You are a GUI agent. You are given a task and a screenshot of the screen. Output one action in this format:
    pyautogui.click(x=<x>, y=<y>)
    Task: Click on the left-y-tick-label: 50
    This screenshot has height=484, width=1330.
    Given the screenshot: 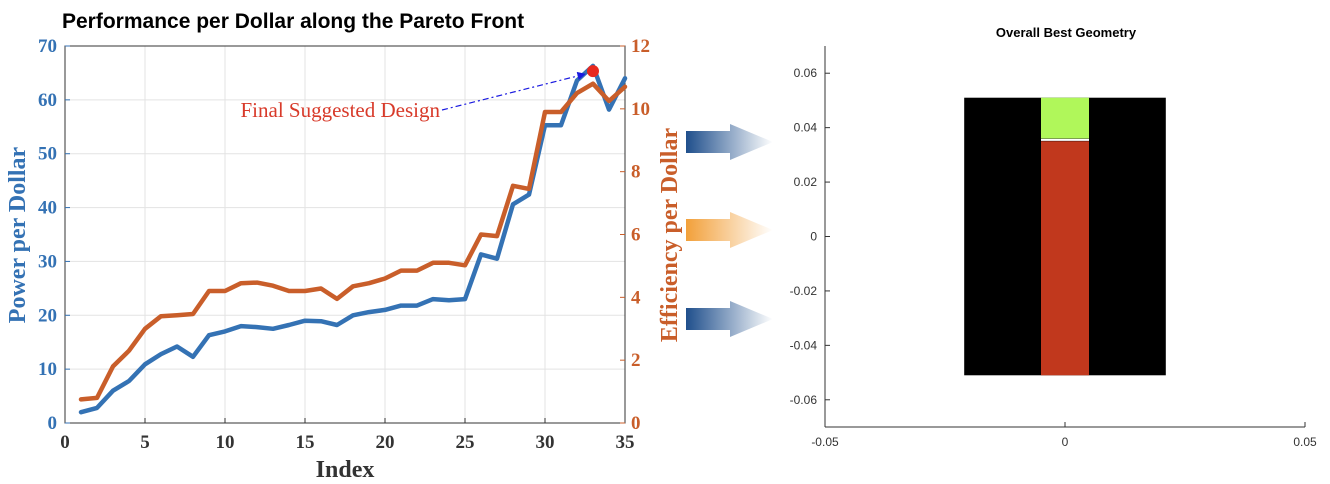 What is the action you would take?
    pyautogui.click(x=47, y=154)
    